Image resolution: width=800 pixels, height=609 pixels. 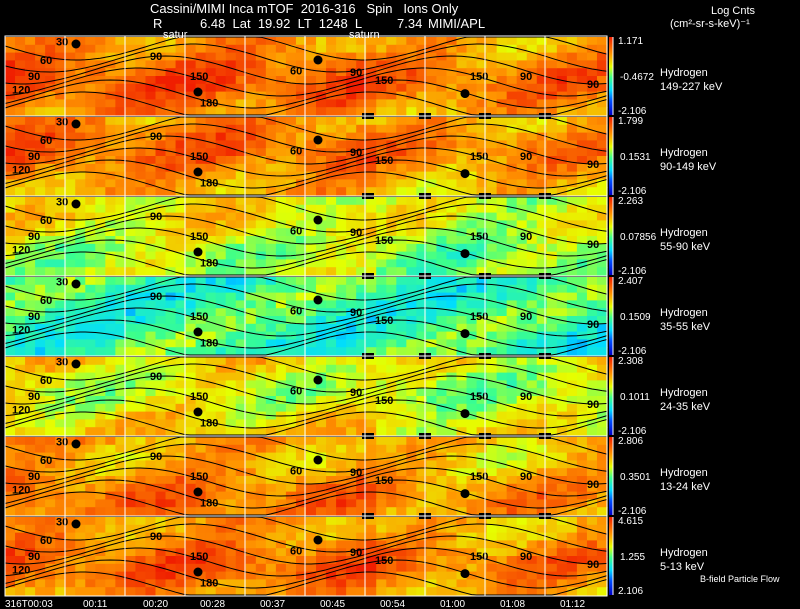 What do you see at coordinates (296, 471) in the screenshot?
I see `contour-label: 60` at bounding box center [296, 471].